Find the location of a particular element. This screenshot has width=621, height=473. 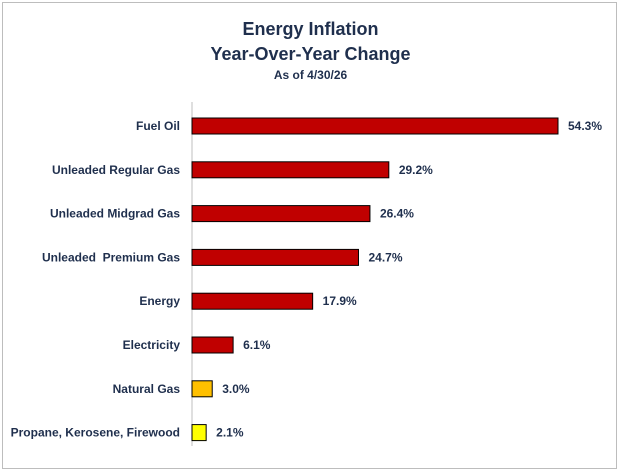

category-label: Propane, Kerosene, Firewood is located at coordinates (95, 433).